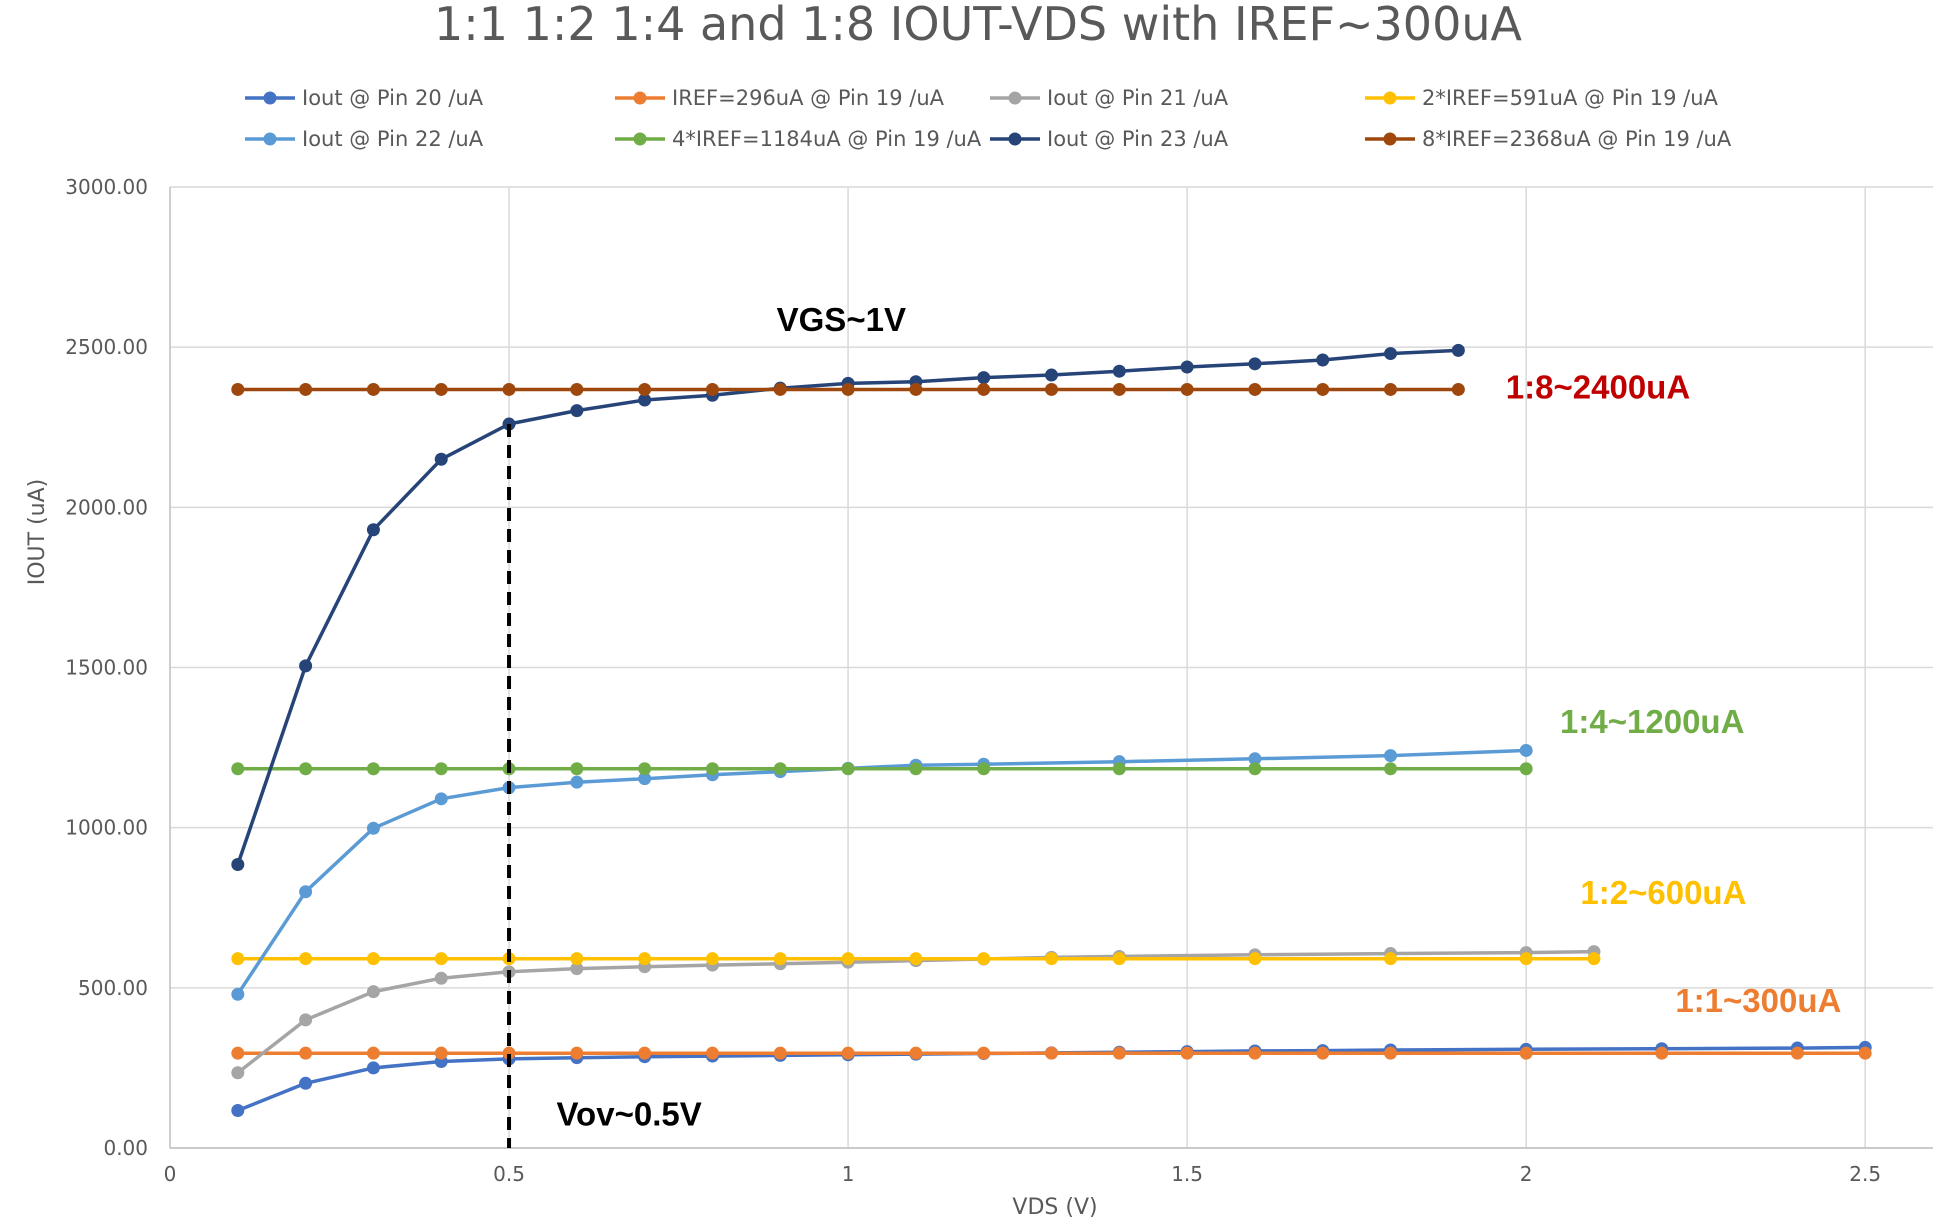 This screenshot has height=1221, width=1956. I want to click on series-line, so click(881, 872).